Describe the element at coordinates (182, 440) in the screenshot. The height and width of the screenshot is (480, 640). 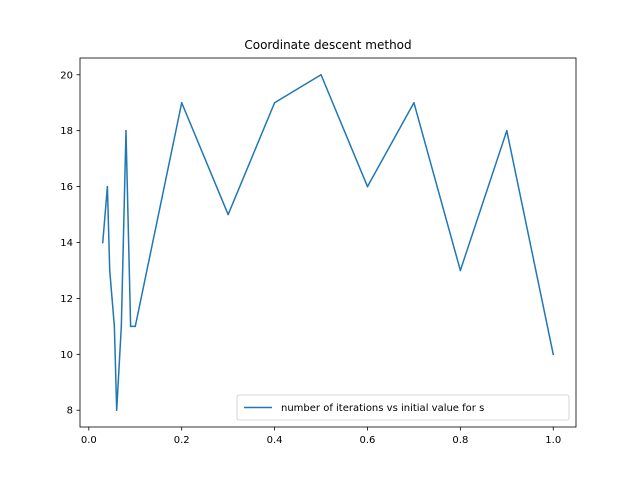
I see `x-tick-label: 0.2` at that location.